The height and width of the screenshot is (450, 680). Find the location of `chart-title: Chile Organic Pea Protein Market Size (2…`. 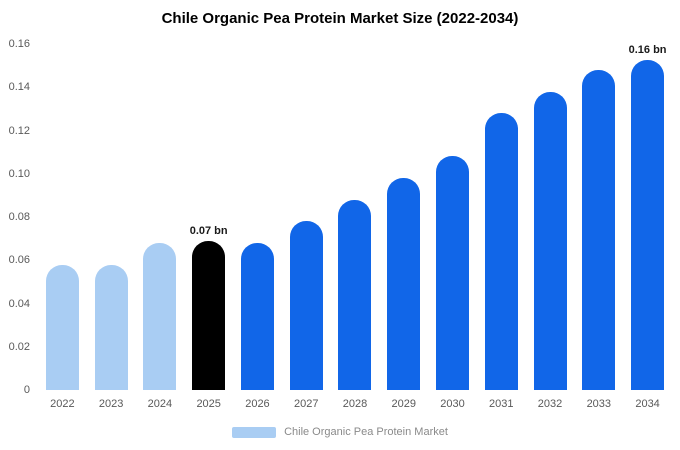

chart-title: Chile Organic Pea Protein Market Size (2… is located at coordinates (340, 18).